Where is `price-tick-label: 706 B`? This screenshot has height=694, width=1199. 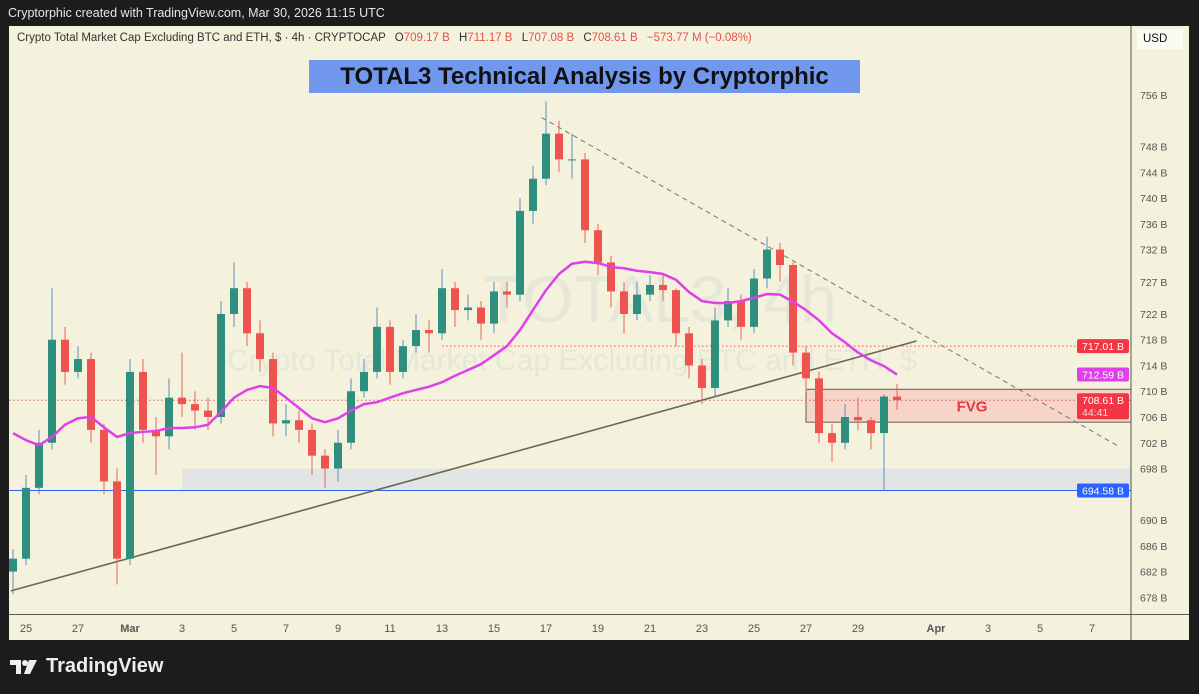
price-tick-label: 706 B is located at coordinates (1153, 418).